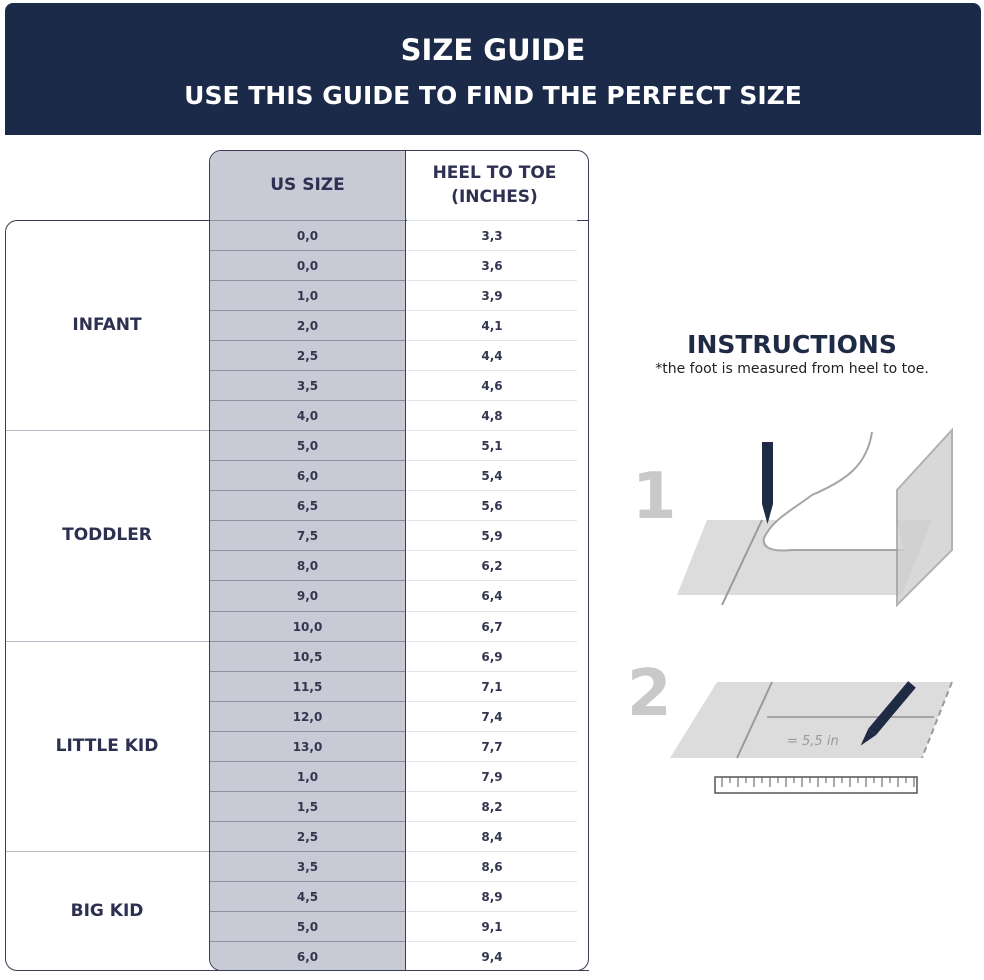 The width and height of the screenshot is (984, 980). What do you see at coordinates (307, 595) in the screenshot?
I see `us-size-cell: 9,0` at bounding box center [307, 595].